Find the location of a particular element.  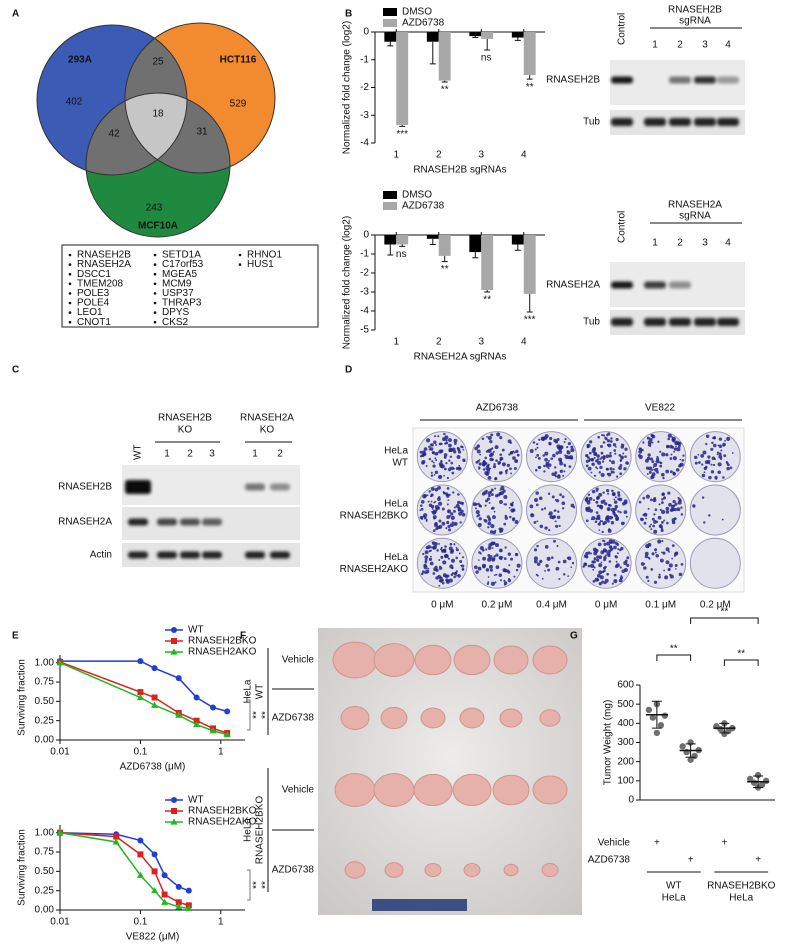

x-tick-label: 1 is located at coordinates (396, 155).